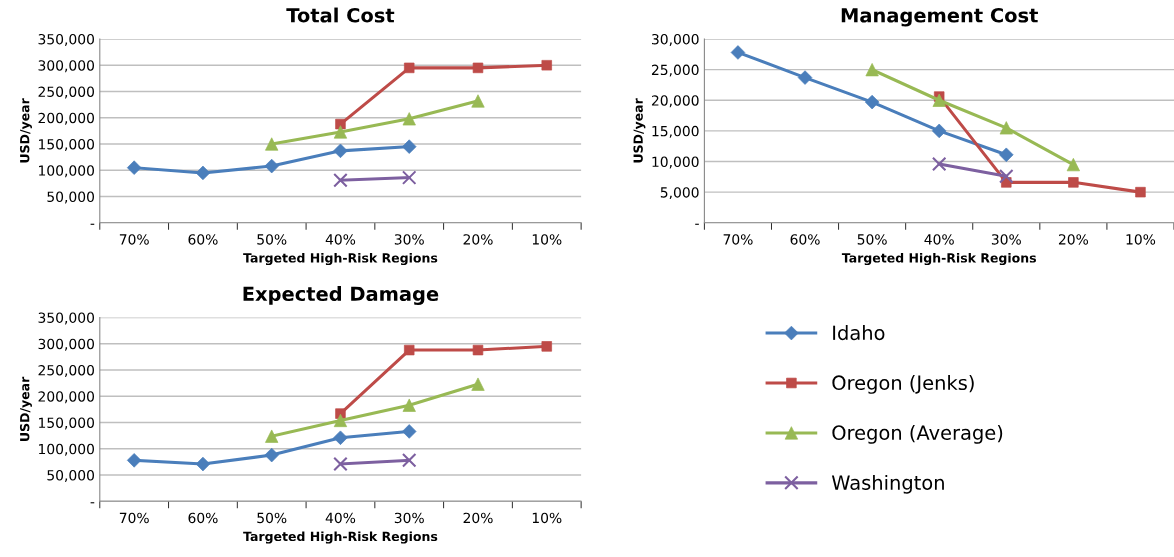 The image size is (1174, 557). Describe the element at coordinates (859, 333) in the screenshot. I see `legend-label: Idaho` at that location.